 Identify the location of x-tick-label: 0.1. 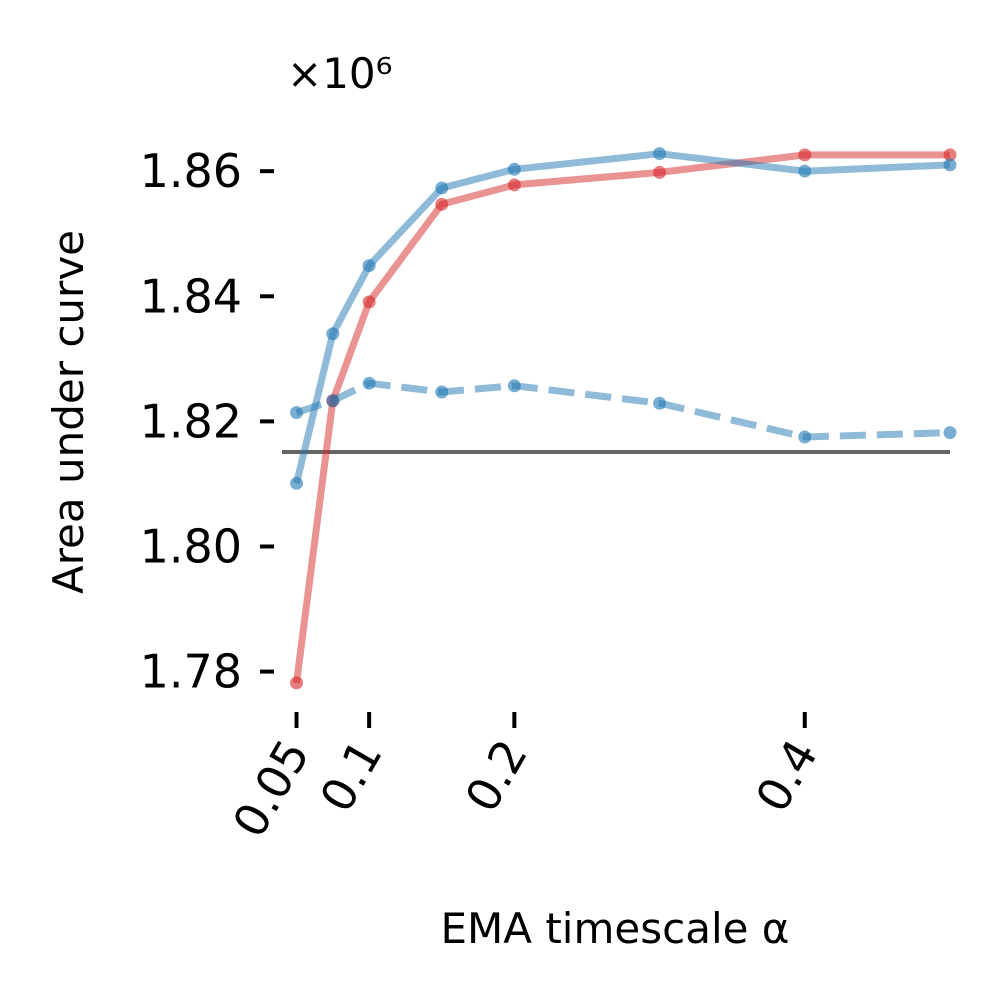
(350, 776).